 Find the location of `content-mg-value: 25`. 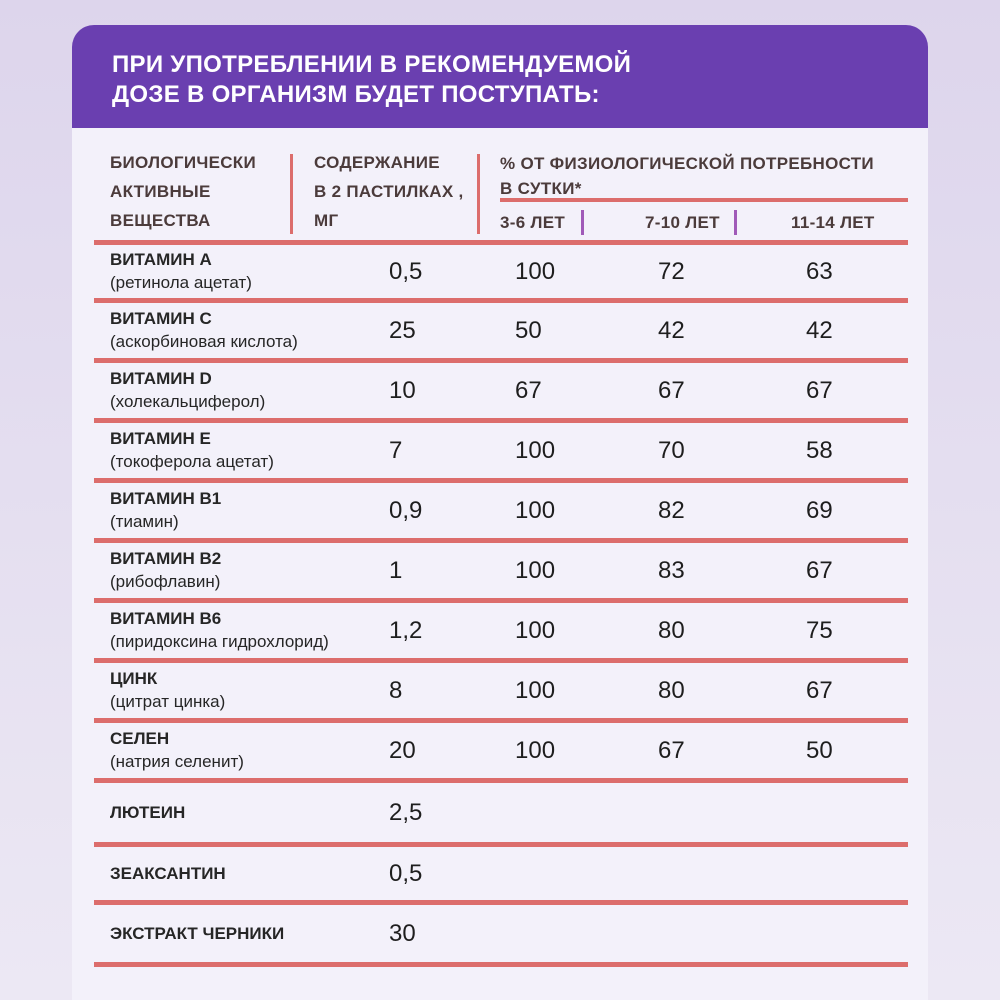

content-mg-value: 25 is located at coordinates (402, 330).